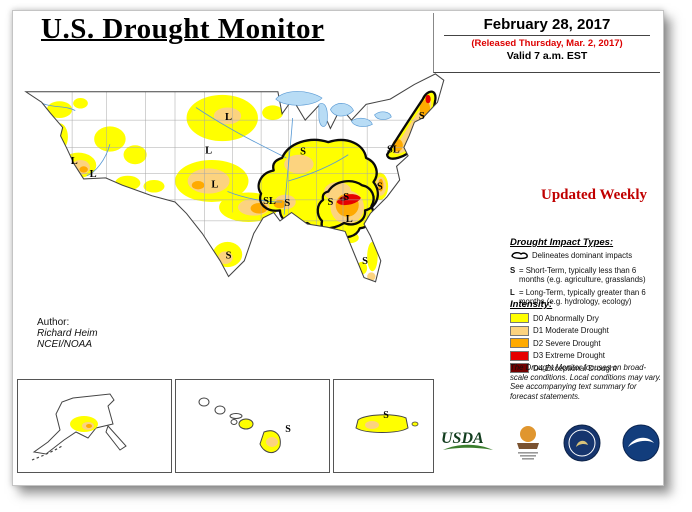  What do you see at coordinates (569, 355) in the screenshot?
I see `legend-label: D3 Extreme Drought` at bounding box center [569, 355].